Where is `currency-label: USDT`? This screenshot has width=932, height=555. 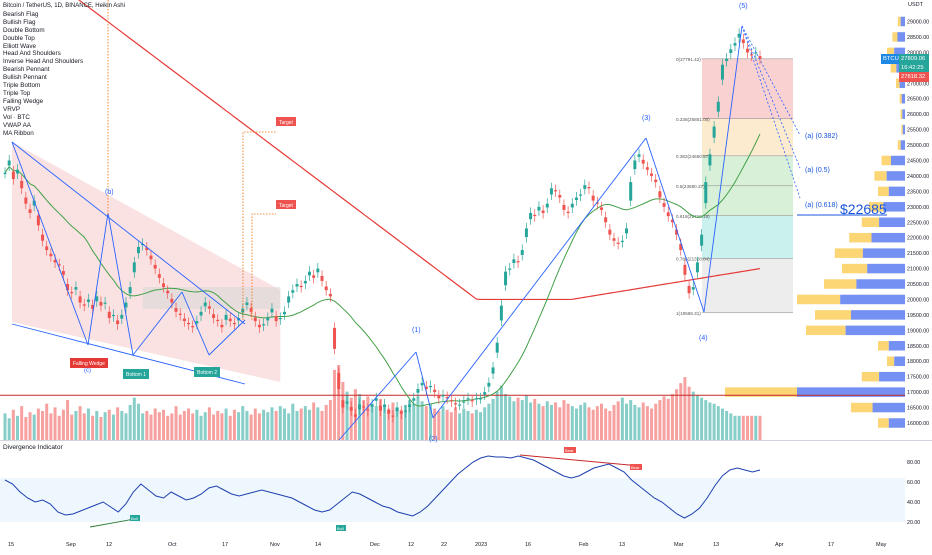 currency-label: USDT is located at coordinates (915, 5).